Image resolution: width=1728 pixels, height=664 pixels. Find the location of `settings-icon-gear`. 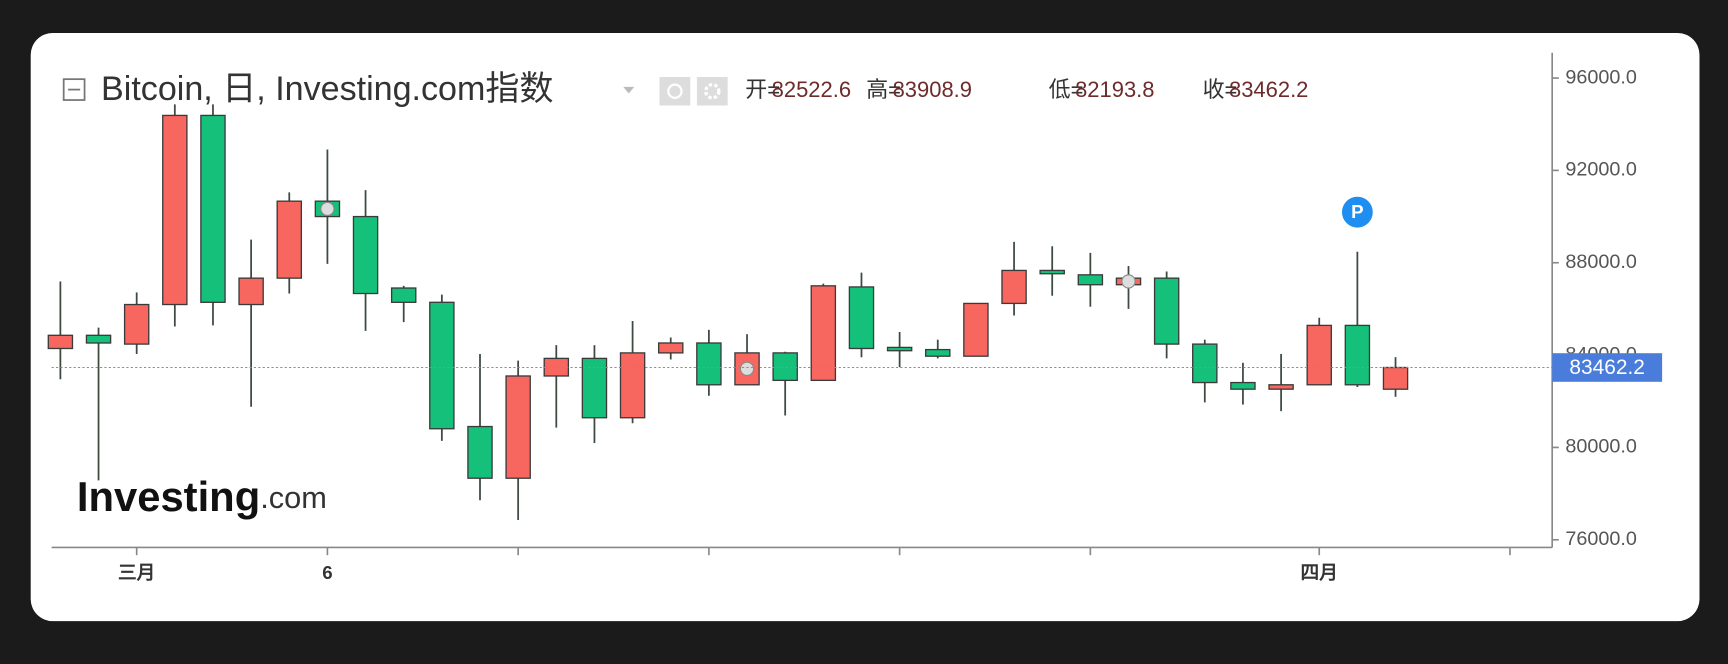

settings-icon-gear is located at coordinates (712, 91).